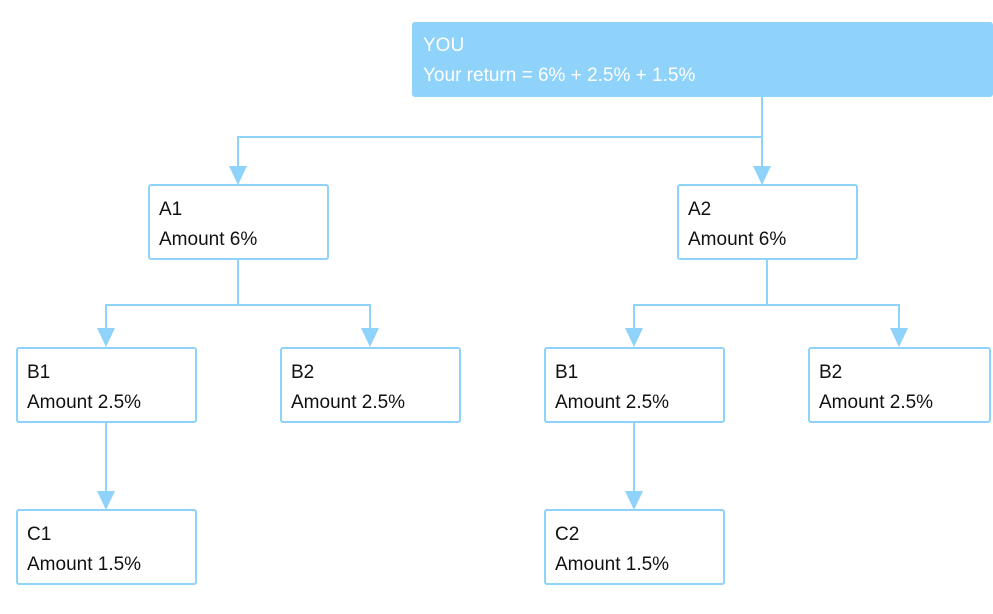 The height and width of the screenshot is (614, 993). I want to click on node-a2: A2 Amount 6%, so click(767, 222).